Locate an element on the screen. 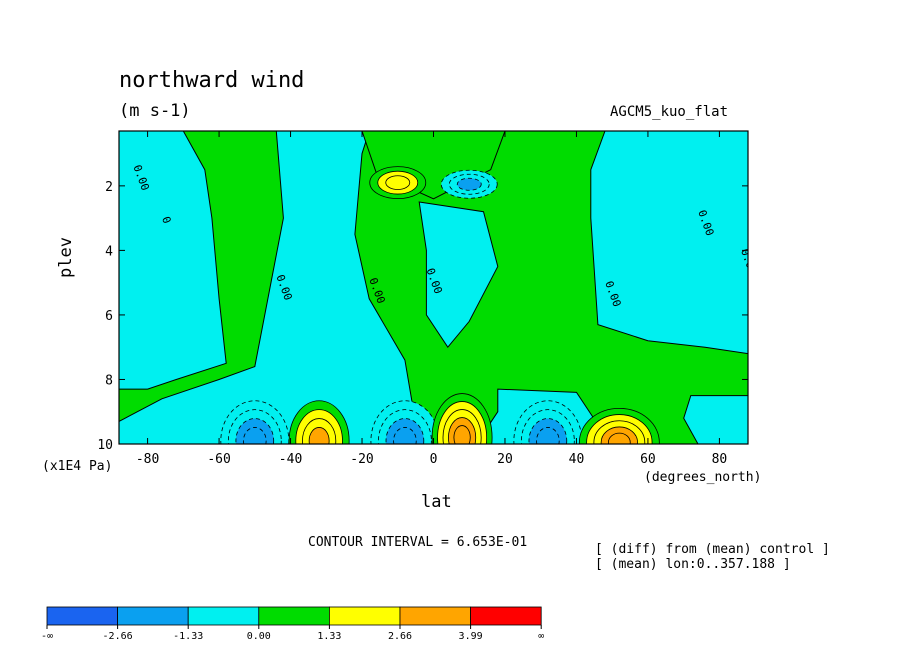 The height and width of the screenshot is (654, 904). y-tick-label-2: 6 is located at coordinates (109, 316).